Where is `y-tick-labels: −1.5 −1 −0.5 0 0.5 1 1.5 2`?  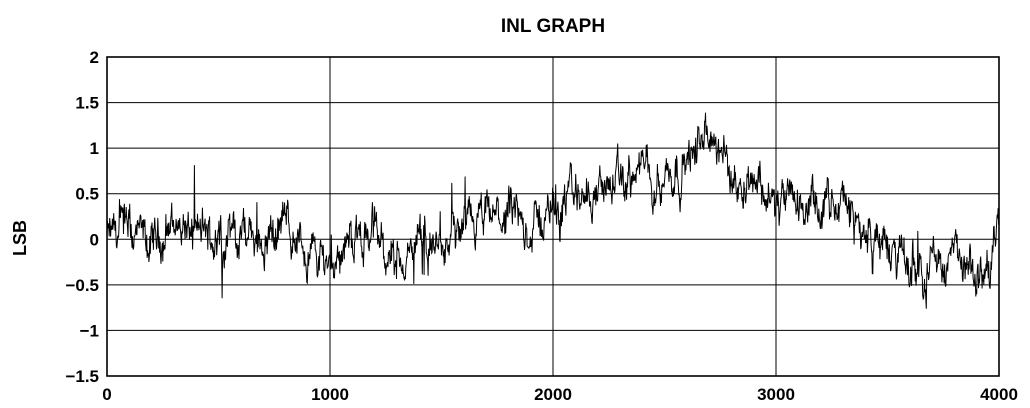
y-tick-labels: −1.5 −1 −0.5 0 0.5 1 1.5 2 is located at coordinates (82, 217).